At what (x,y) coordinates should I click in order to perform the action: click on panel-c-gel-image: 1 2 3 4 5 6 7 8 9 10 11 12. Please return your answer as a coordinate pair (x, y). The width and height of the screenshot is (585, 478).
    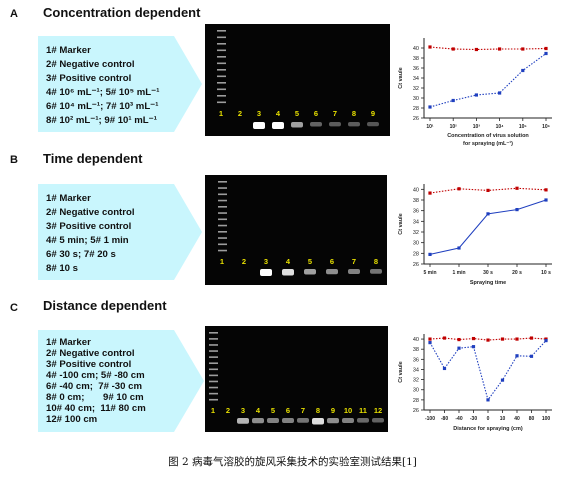
    Looking at the image, I should click on (296, 379).